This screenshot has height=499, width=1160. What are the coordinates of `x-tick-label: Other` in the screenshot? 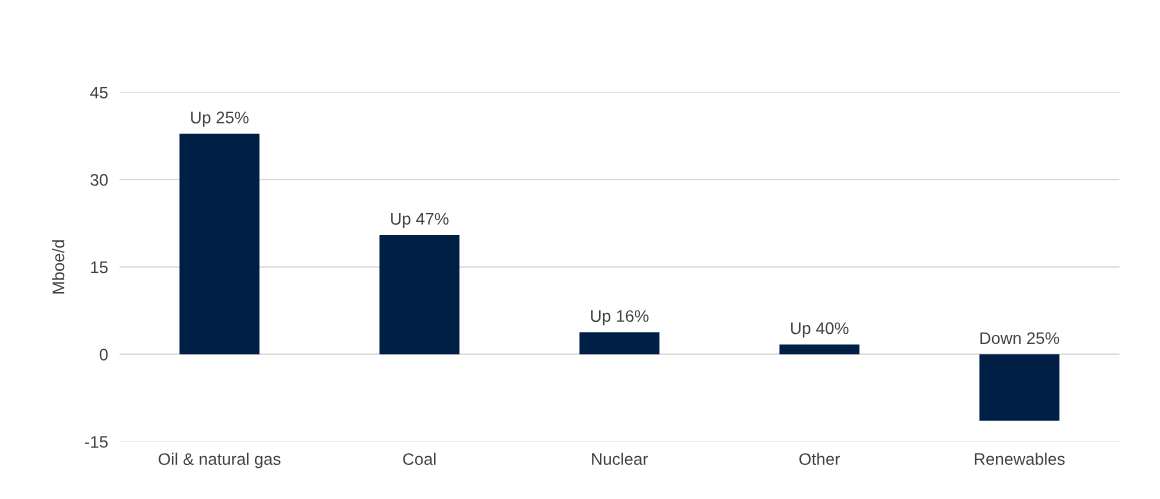 It's located at (819, 458).